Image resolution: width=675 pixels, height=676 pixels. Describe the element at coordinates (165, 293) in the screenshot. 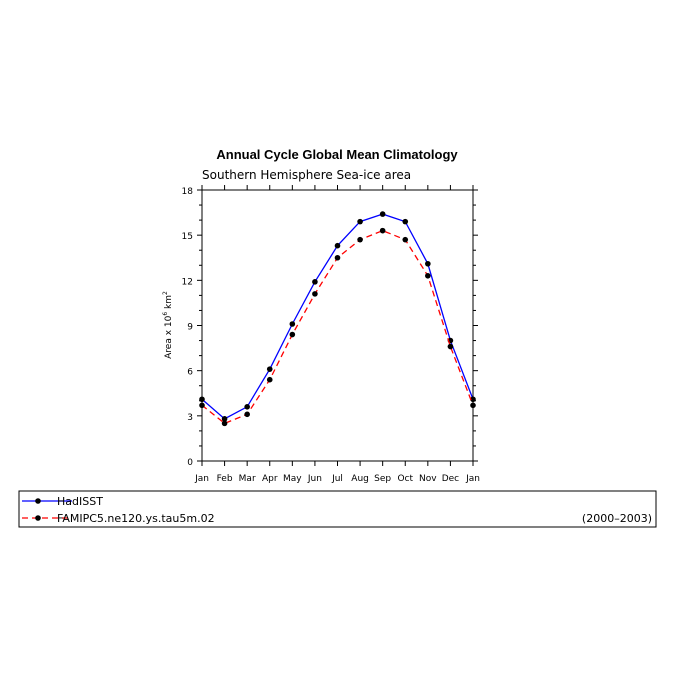

I see `y-axis-label-unit-exponent: 2` at that location.